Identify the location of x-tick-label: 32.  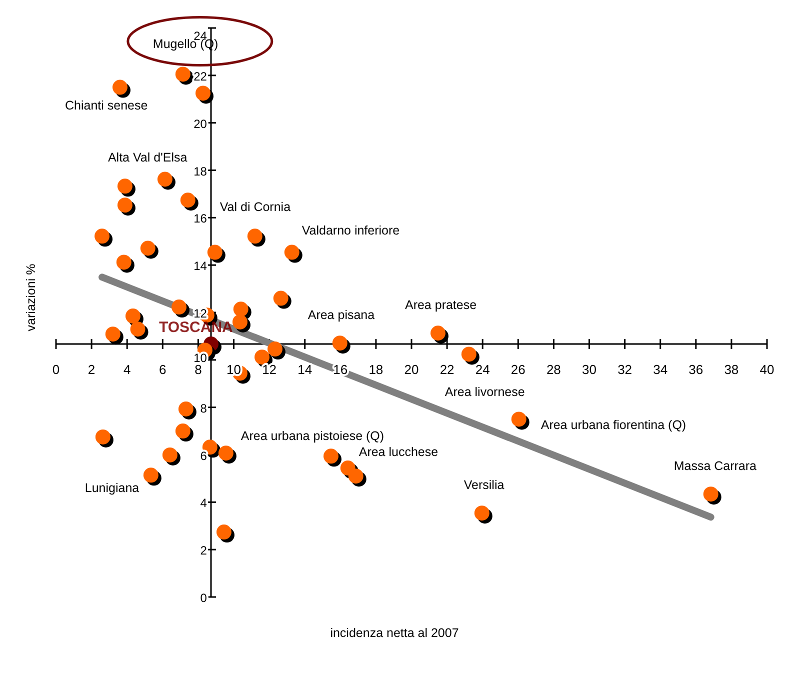
(625, 370).